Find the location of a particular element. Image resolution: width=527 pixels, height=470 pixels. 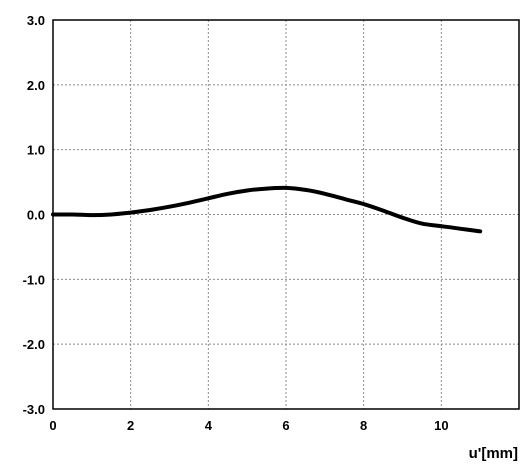

y-tick-label: 3.0 is located at coordinates (36, 20).